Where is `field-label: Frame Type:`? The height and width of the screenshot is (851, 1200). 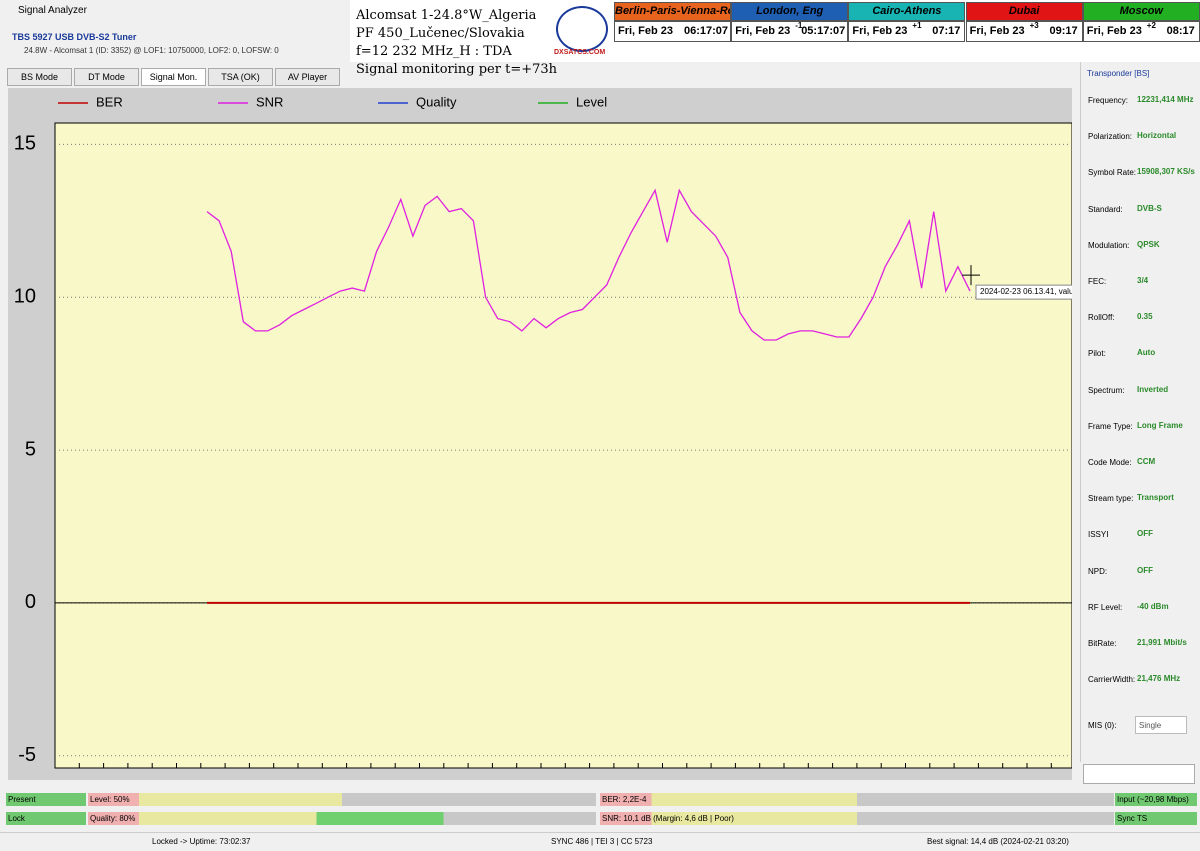 field-label: Frame Type: is located at coordinates (1110, 426).